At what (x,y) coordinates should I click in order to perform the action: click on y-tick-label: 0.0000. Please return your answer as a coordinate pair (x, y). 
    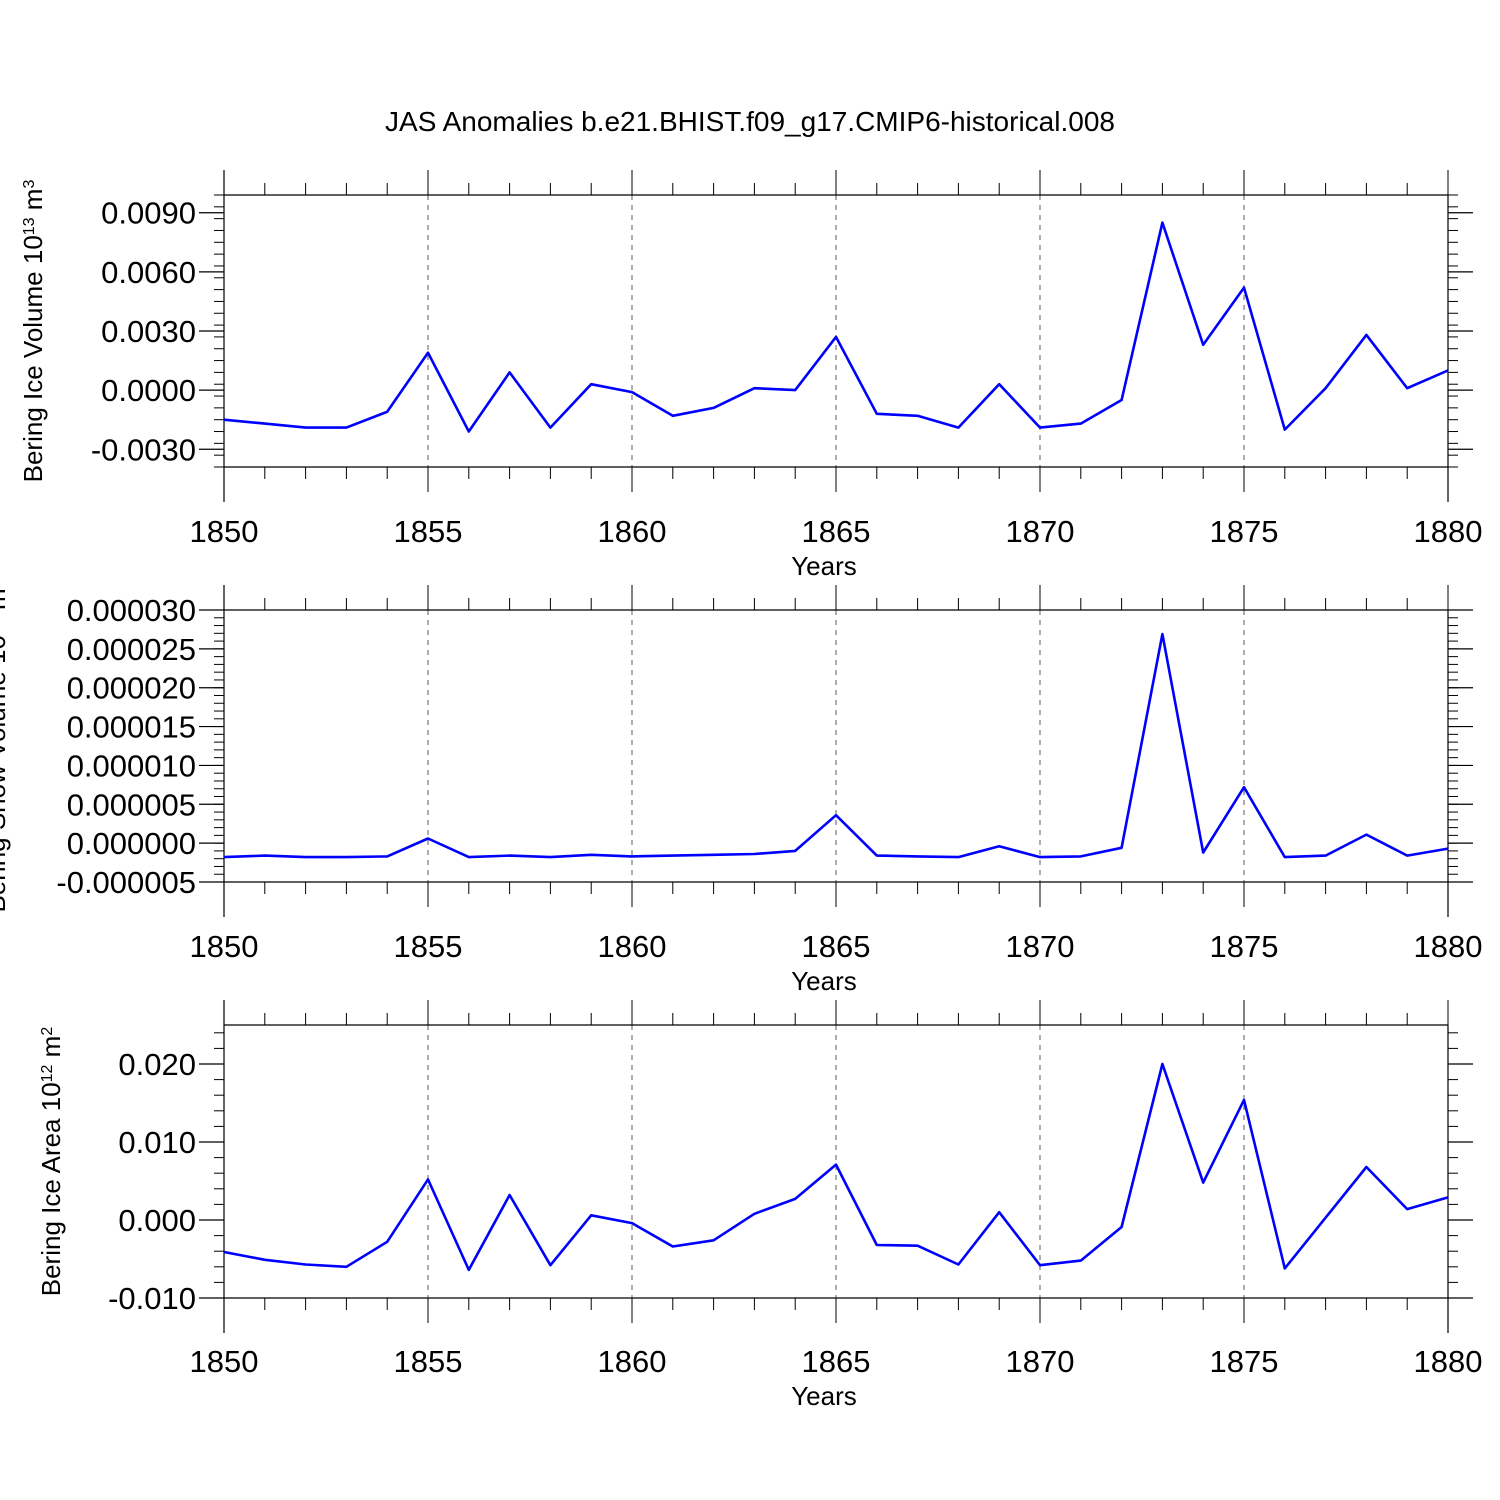
    Looking at the image, I should click on (148, 390).